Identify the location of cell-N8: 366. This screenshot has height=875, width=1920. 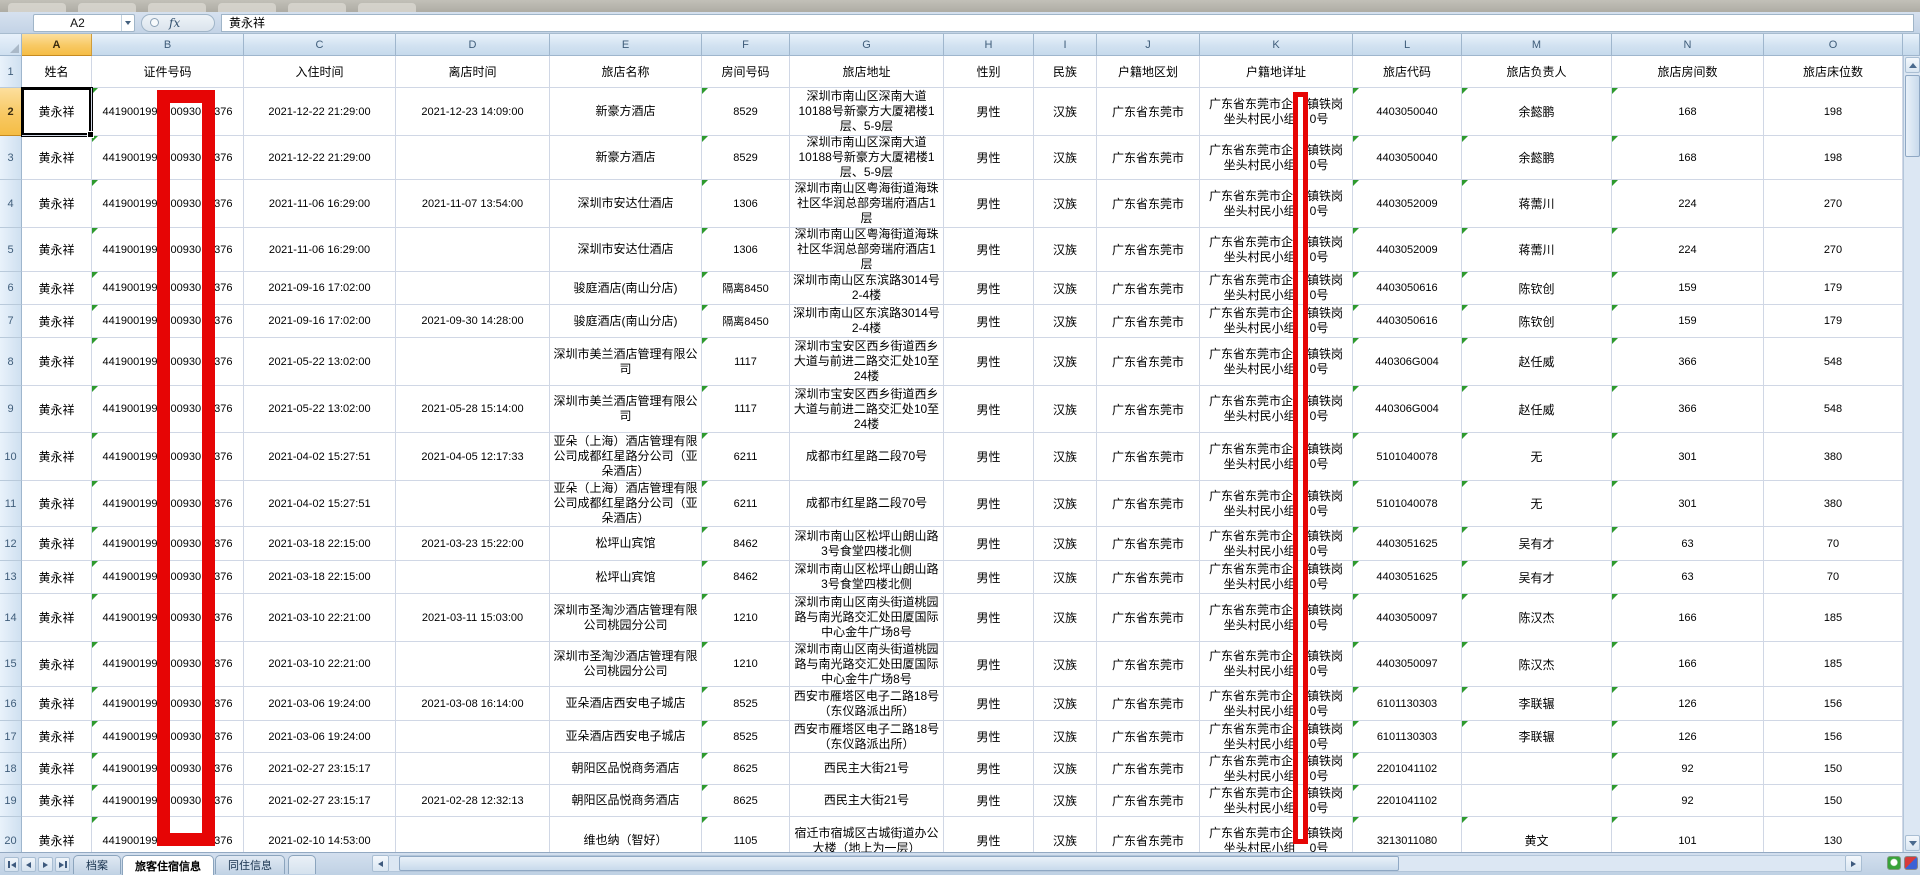
(1688, 362).